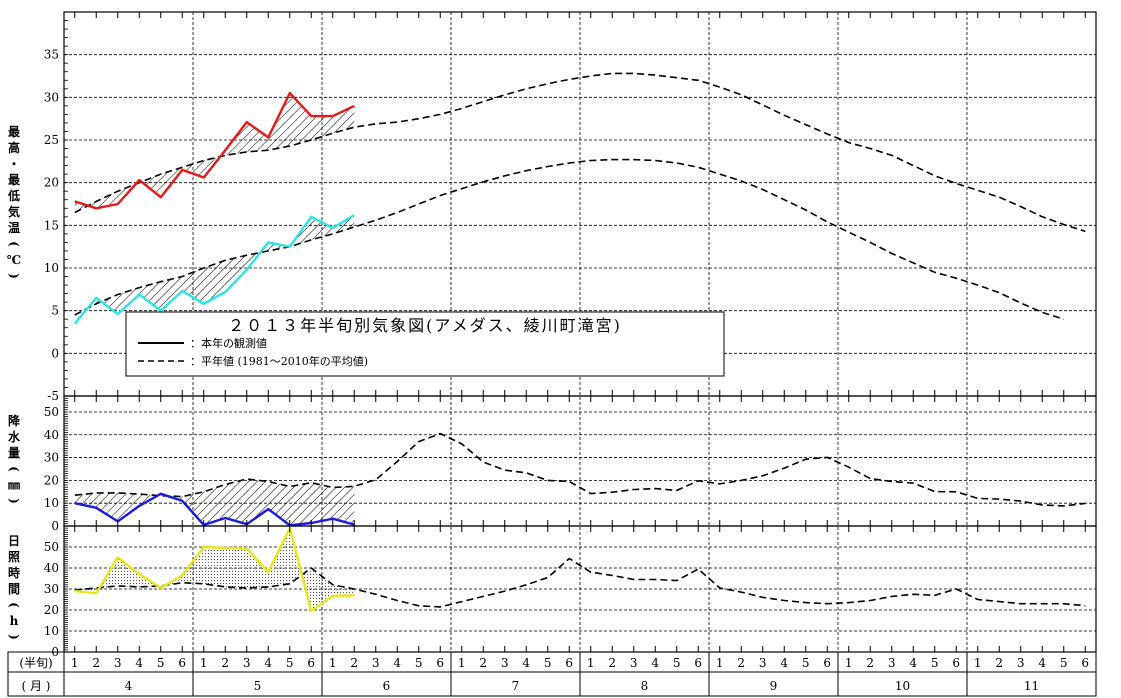  I want to click on y-tick-label: -5, so click(53, 396).